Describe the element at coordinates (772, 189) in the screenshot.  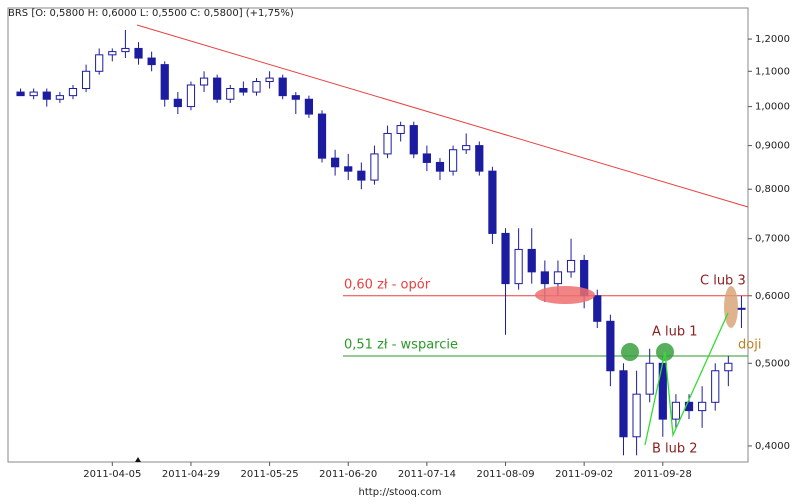
I see `y-tick-label: 0,8000` at that location.